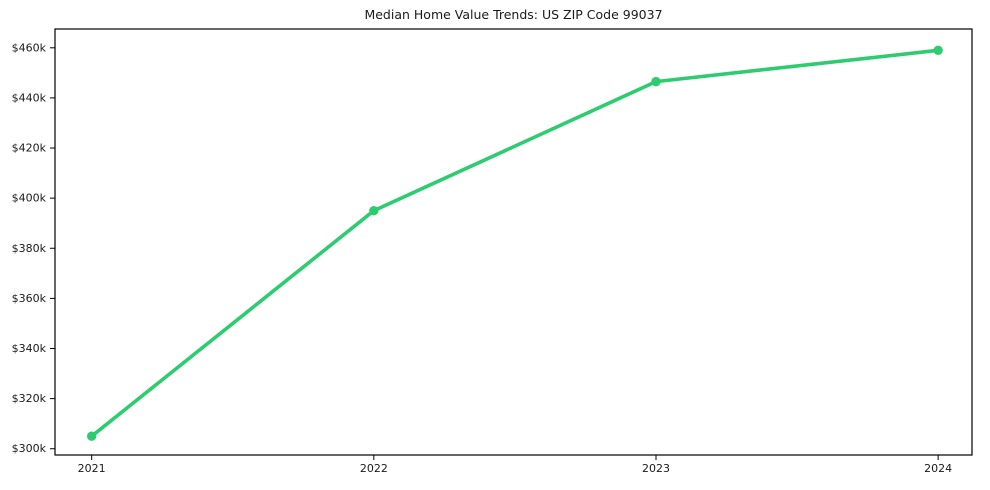 Image resolution: width=990 pixels, height=490 pixels. What do you see at coordinates (938, 468) in the screenshot?
I see `x-tick-label: 2024` at bounding box center [938, 468].